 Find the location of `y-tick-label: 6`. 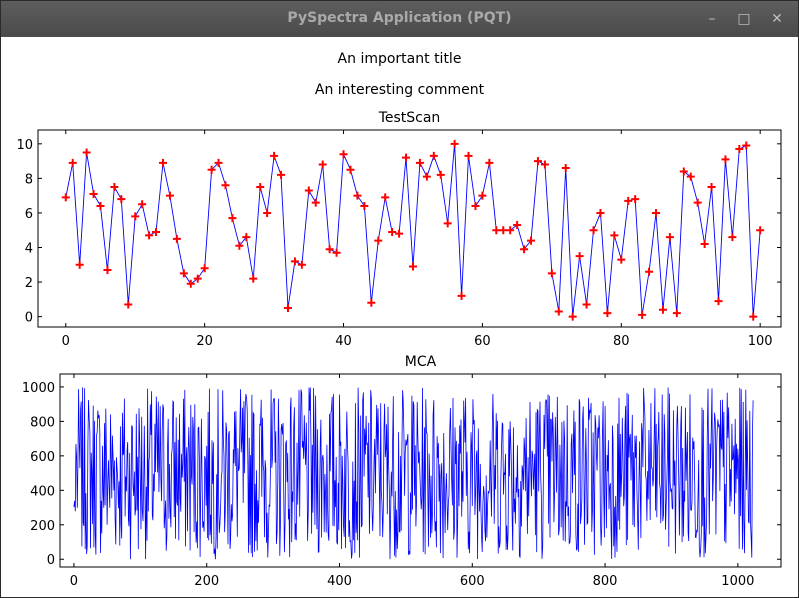

y-tick-label: 6 is located at coordinates (29, 214).